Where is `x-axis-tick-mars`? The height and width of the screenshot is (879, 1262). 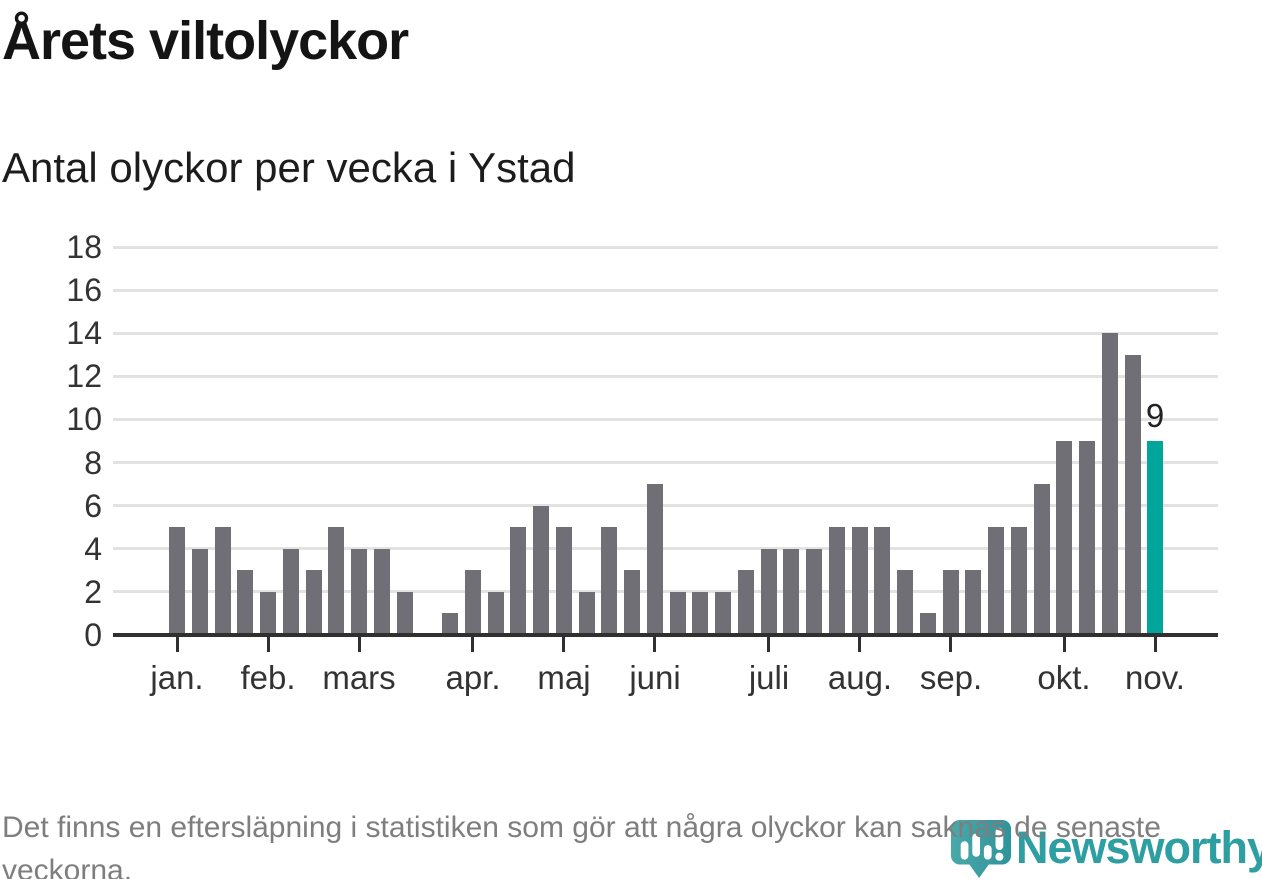
x-axis-tick-mars is located at coordinates (359, 644).